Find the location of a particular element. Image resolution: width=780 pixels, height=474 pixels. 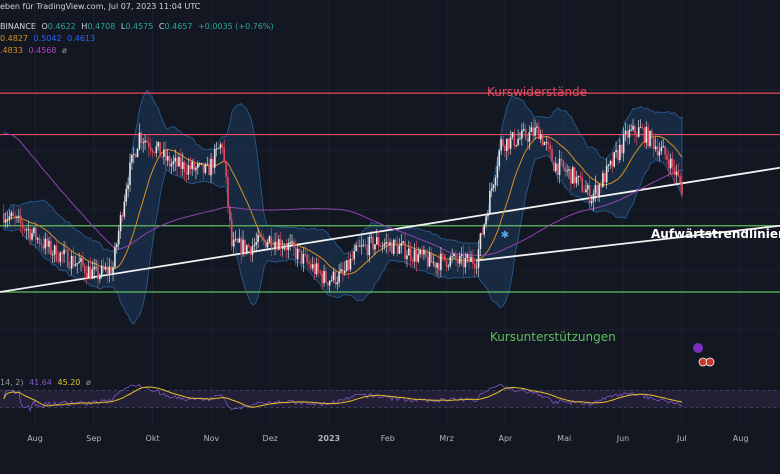

exchange-label: BINANCE is located at coordinates (18, 26).